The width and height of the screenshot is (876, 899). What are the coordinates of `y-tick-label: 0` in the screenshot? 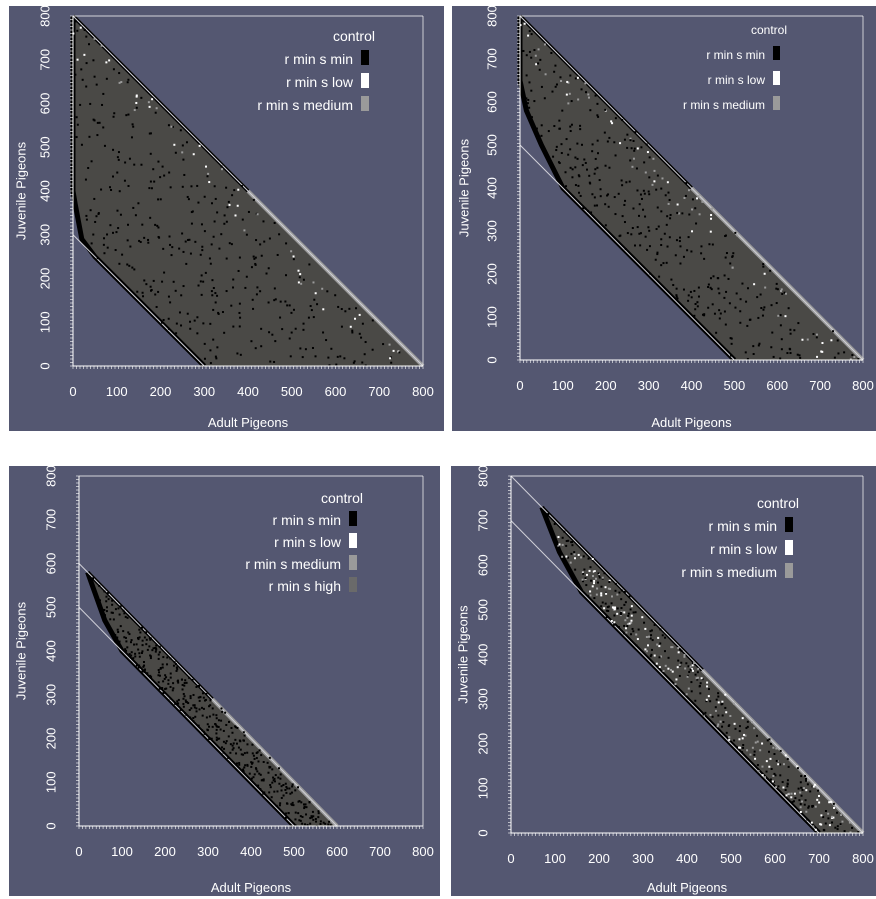 It's located at (482, 832).